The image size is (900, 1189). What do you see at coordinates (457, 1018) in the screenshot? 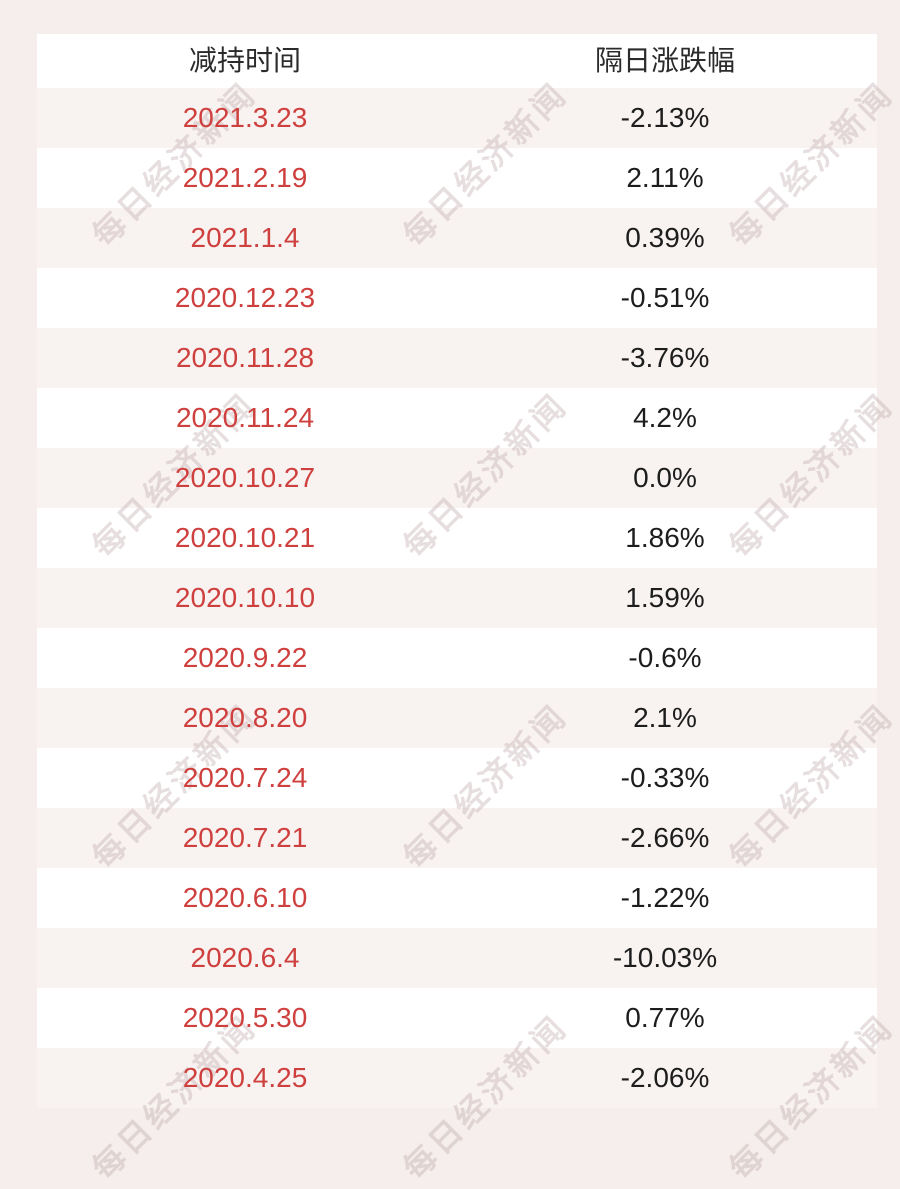
I see `table-row: 2020.5.30 0.77%` at bounding box center [457, 1018].